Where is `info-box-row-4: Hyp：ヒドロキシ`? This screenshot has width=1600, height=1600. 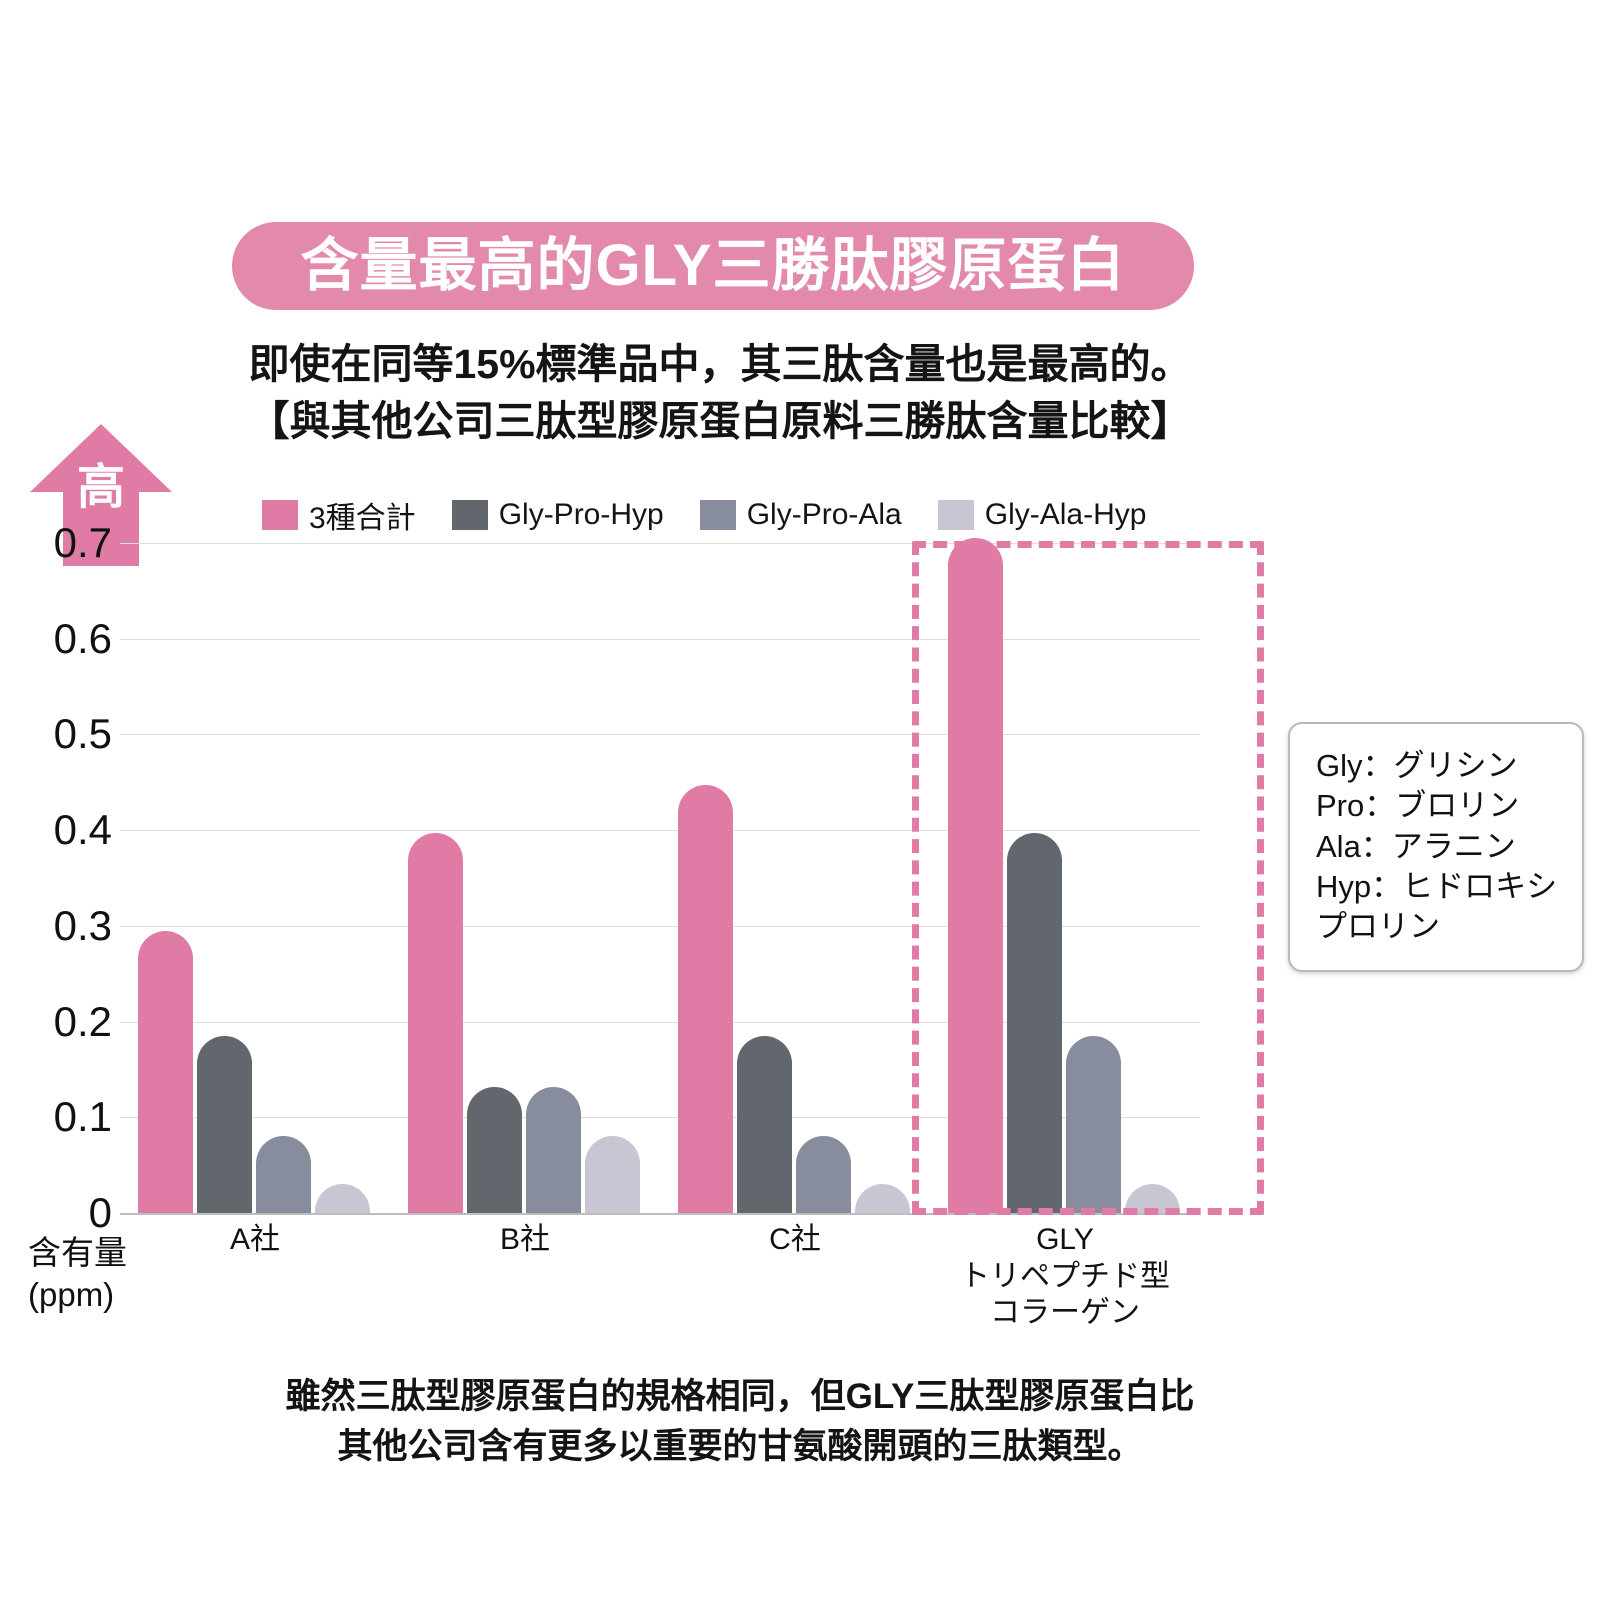 info-box-row-4: Hyp：ヒドロキシ is located at coordinates (1437, 886).